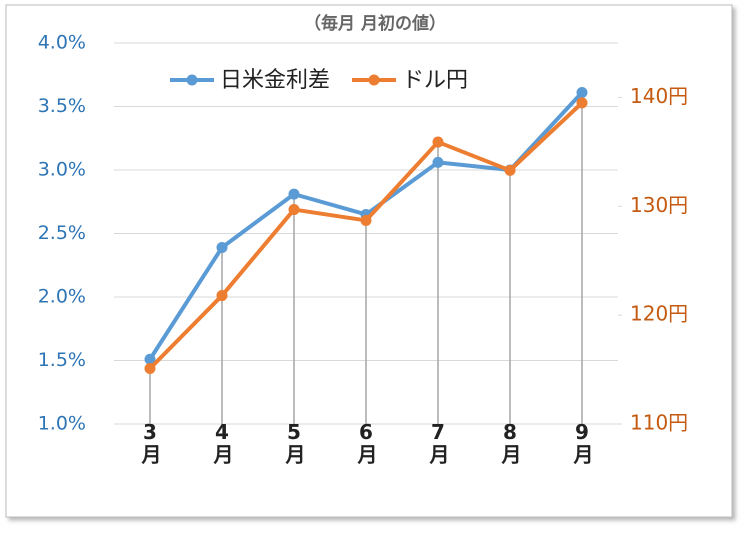 The image size is (744, 533). Describe the element at coordinates (62, 297) in the screenshot. I see `y-tick-label: 2.0%` at that location.